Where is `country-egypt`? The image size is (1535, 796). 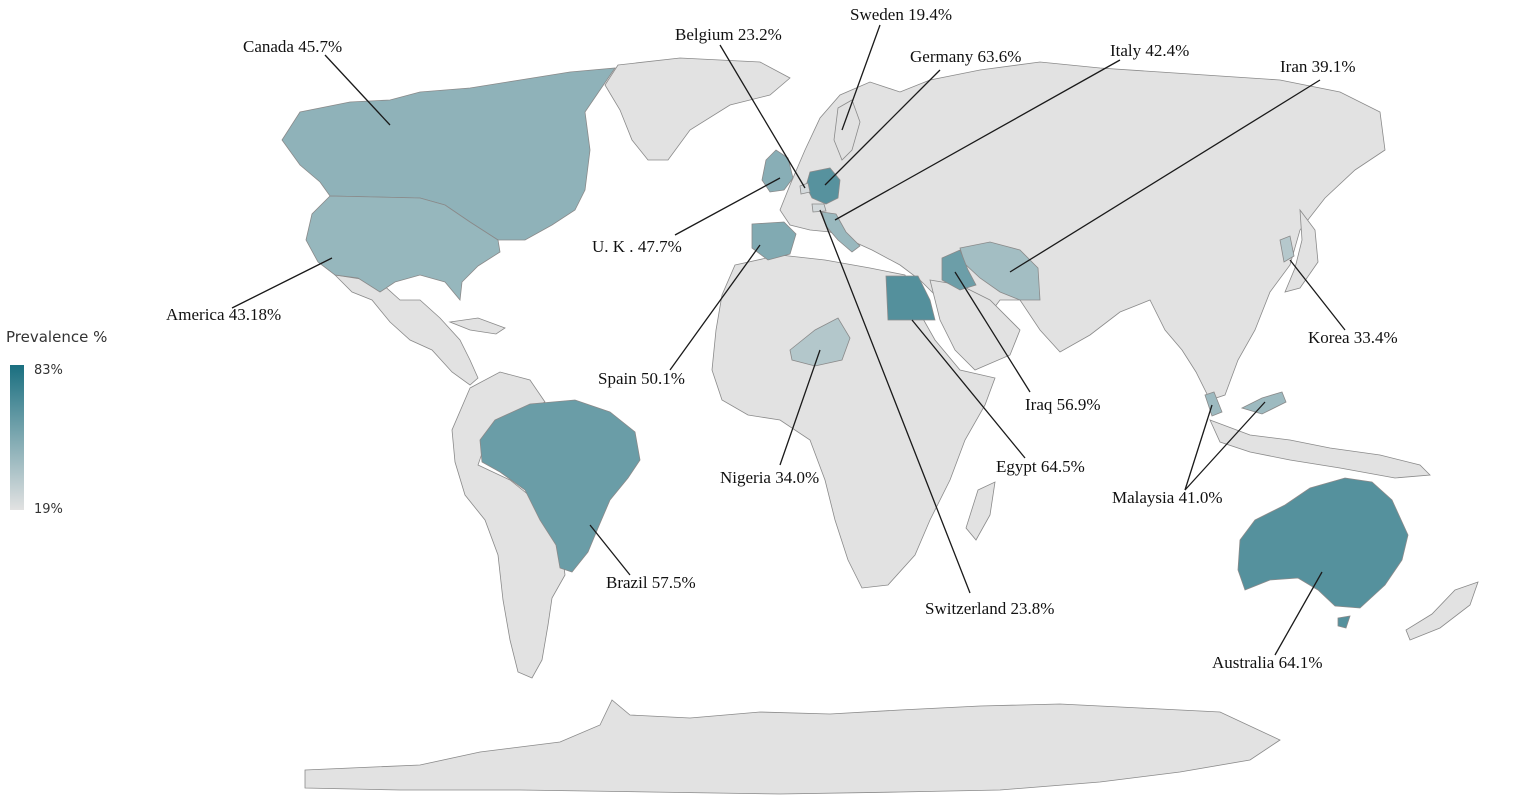
country-egypt is located at coordinates (910, 298).